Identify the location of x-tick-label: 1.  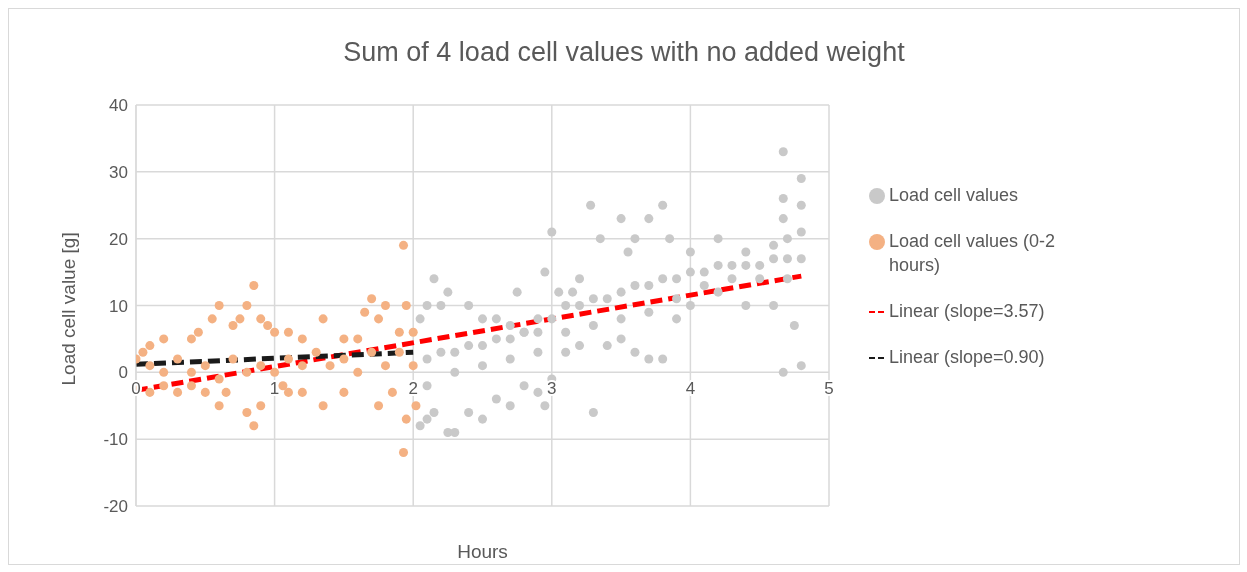
(274, 389).